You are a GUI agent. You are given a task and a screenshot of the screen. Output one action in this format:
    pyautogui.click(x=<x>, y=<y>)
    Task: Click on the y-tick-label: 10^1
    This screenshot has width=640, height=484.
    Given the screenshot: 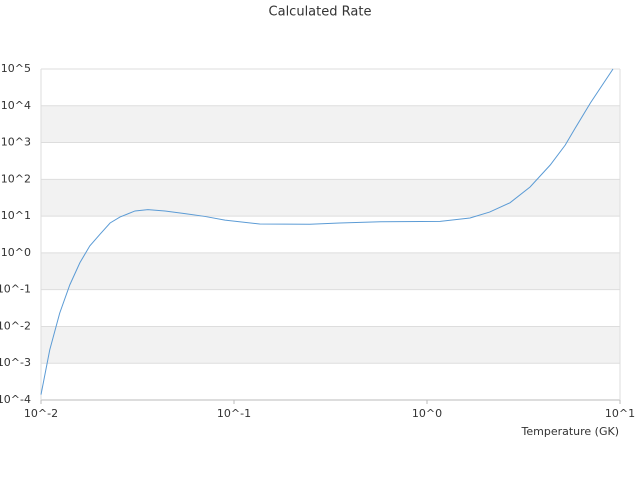 What is the action you would take?
    pyautogui.click(x=16, y=215)
    